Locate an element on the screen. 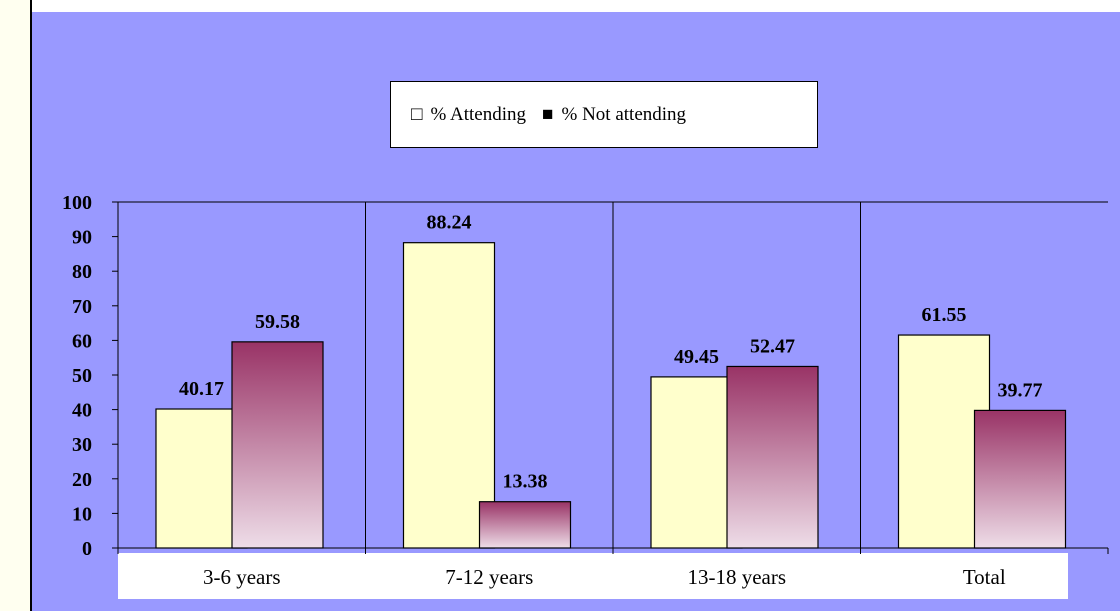 This screenshot has width=1120, height=611. data-label-not-attending: 13.38 is located at coordinates (525, 482).